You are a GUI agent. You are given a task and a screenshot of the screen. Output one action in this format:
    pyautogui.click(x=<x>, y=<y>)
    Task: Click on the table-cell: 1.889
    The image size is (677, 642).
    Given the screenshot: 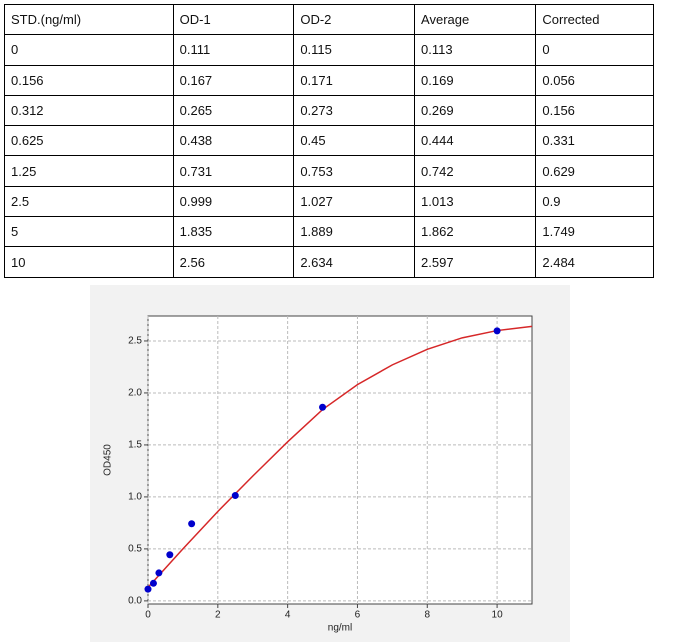 What is the action you would take?
    pyautogui.click(x=354, y=232)
    